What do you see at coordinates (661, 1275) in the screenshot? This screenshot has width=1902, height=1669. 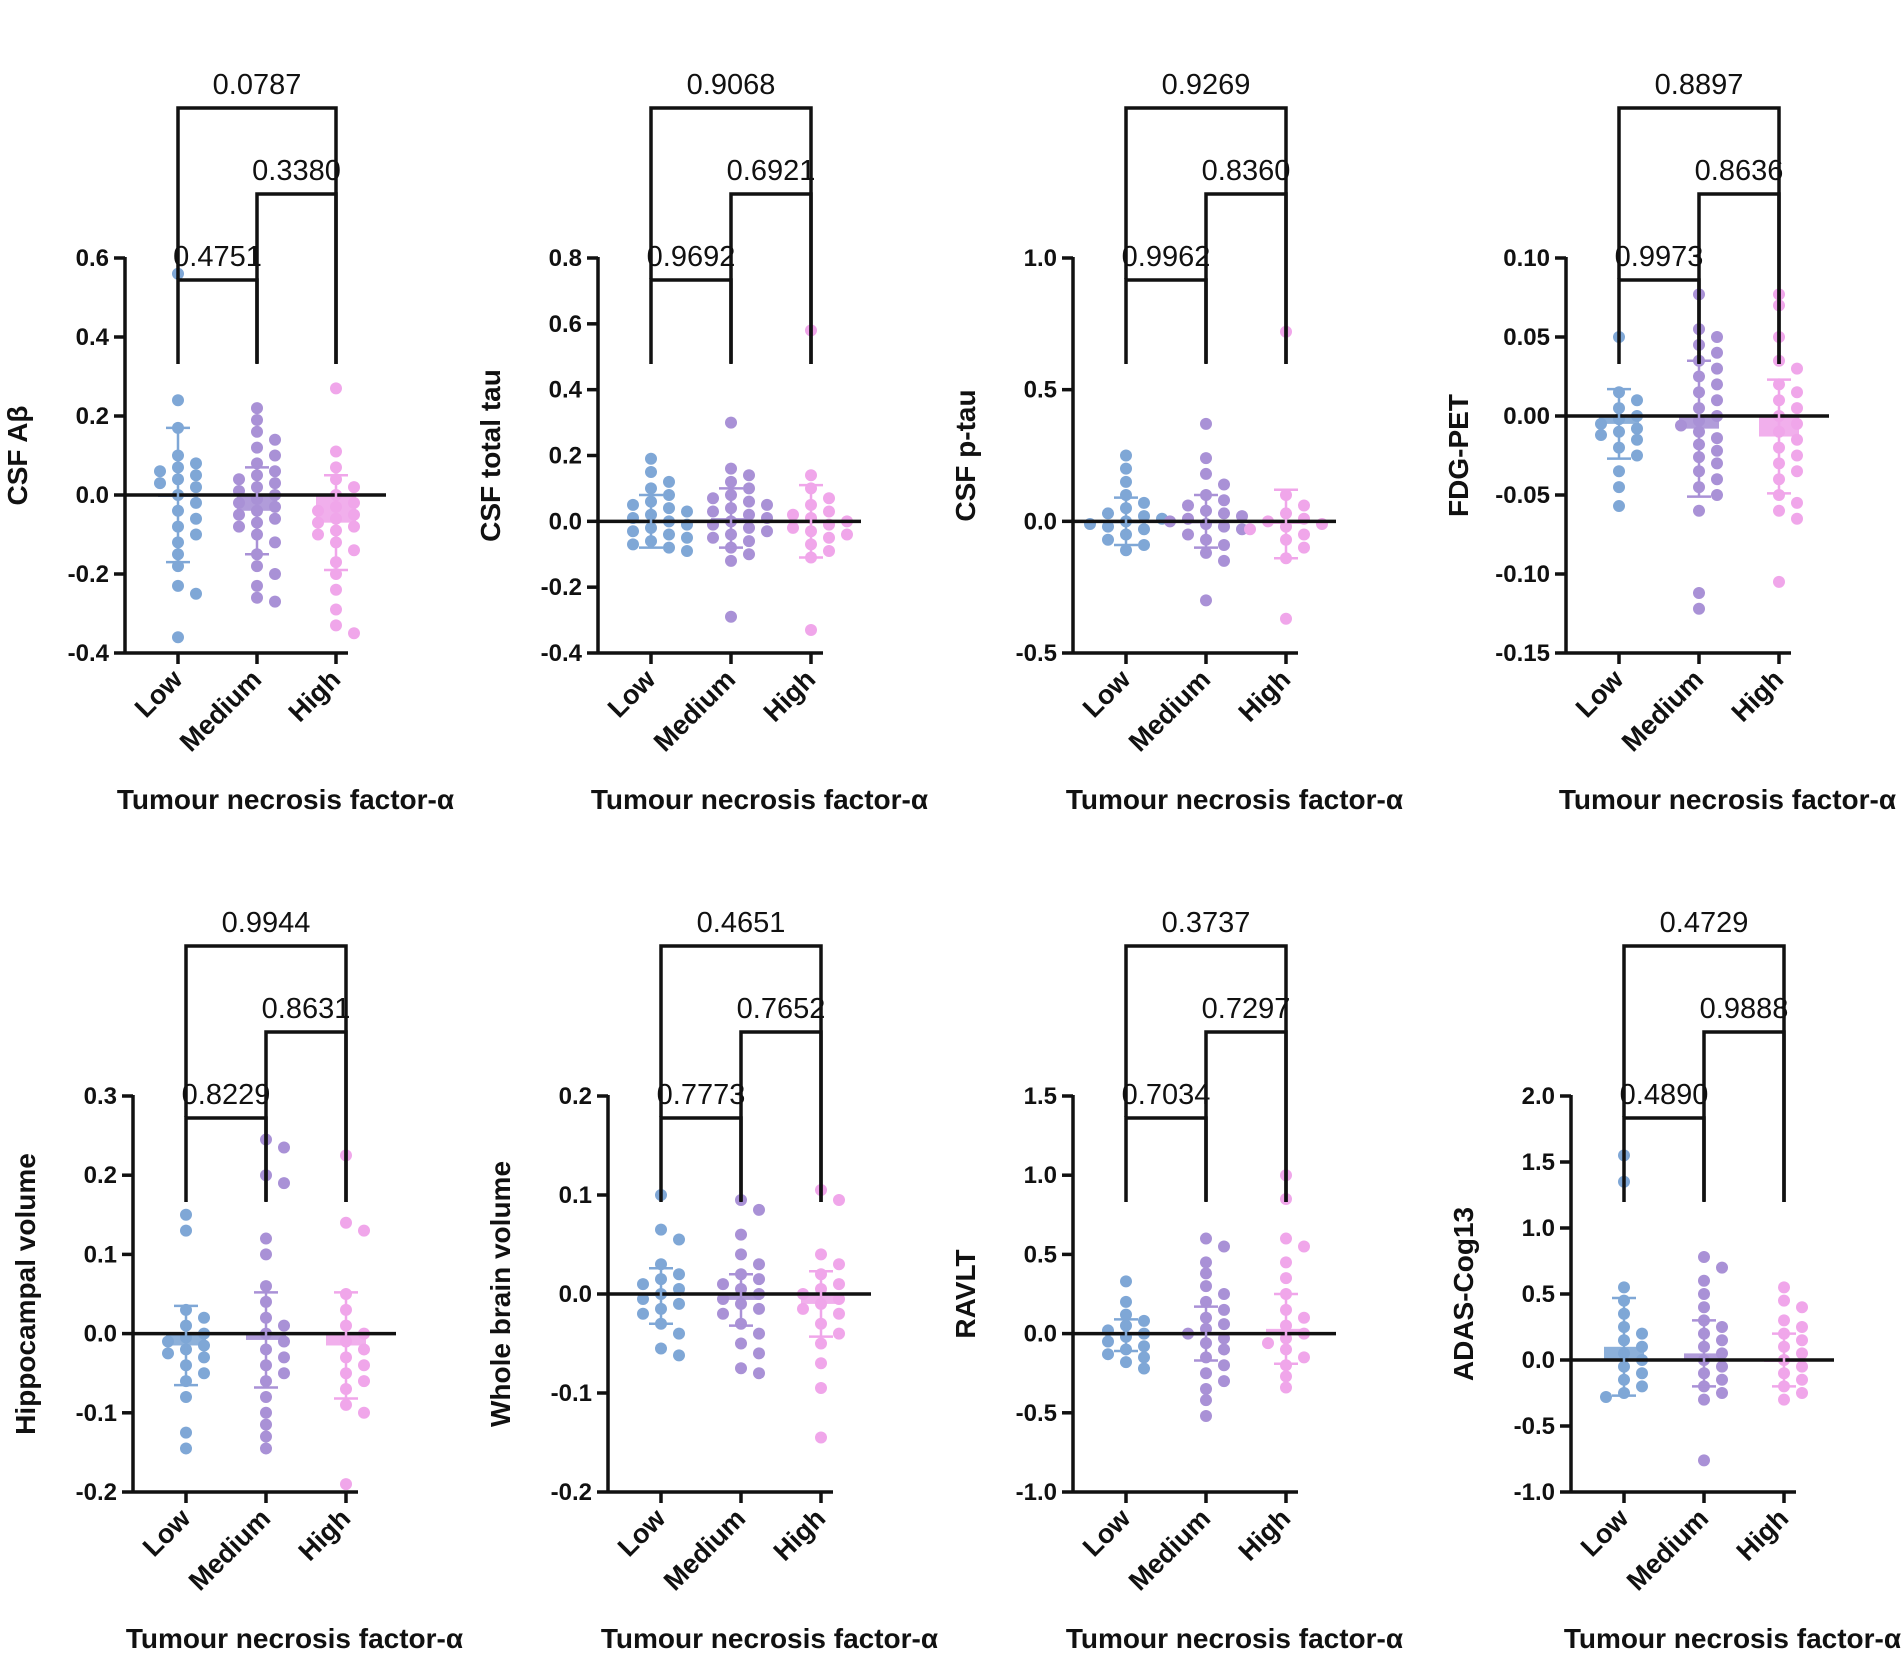 I see `points-low` at bounding box center [661, 1275].